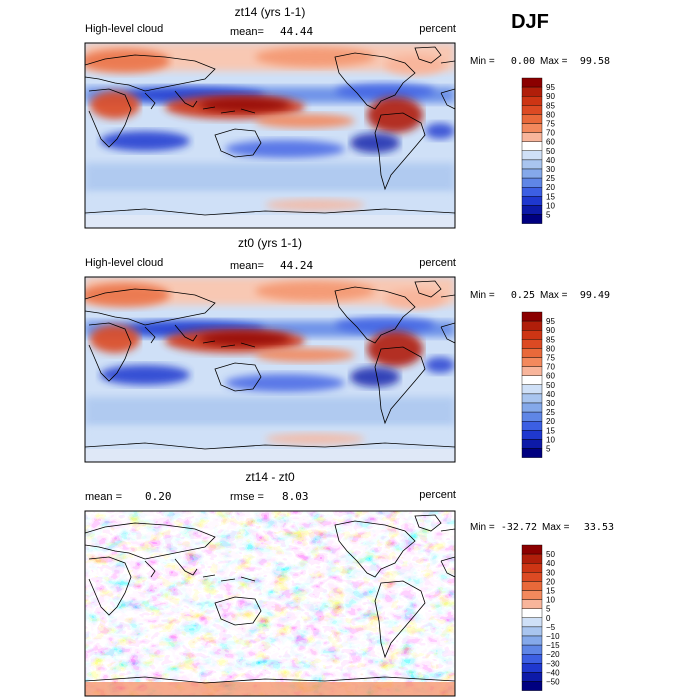 The width and height of the screenshot is (700, 700). Describe the element at coordinates (554, 61) in the screenshot. I see `panel-1-max-label: Max =` at that location.